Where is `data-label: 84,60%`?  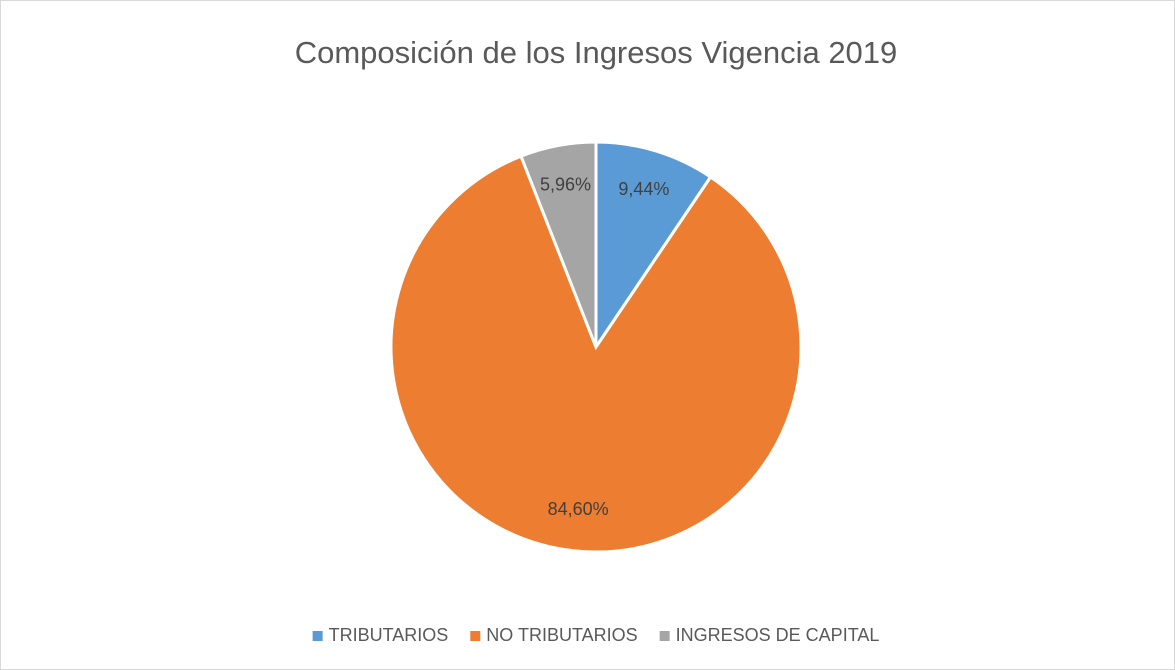
data-label: 84,60% is located at coordinates (578, 509).